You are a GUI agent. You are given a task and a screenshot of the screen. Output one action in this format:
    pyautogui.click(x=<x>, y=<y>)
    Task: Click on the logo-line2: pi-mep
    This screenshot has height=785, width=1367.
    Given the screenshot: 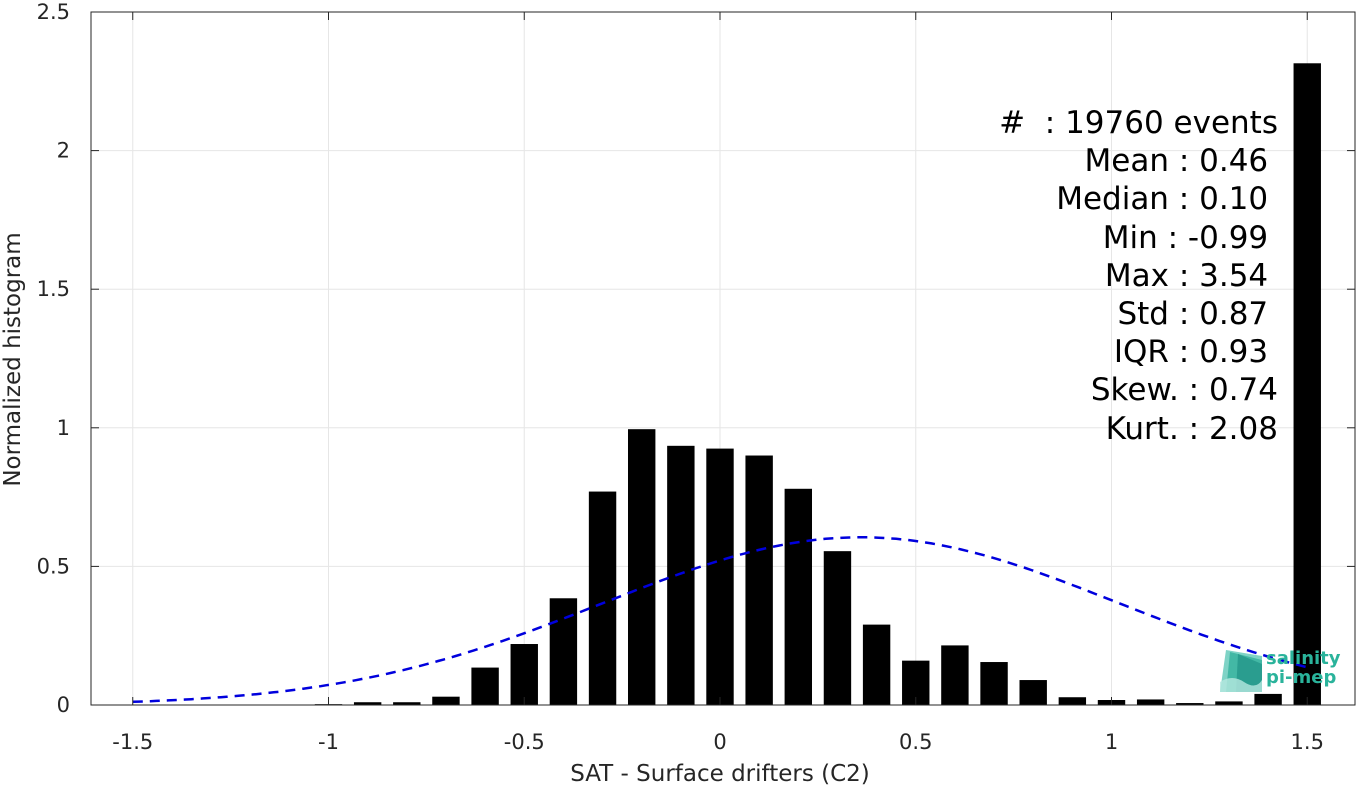 What is the action you would take?
    pyautogui.click(x=1301, y=677)
    